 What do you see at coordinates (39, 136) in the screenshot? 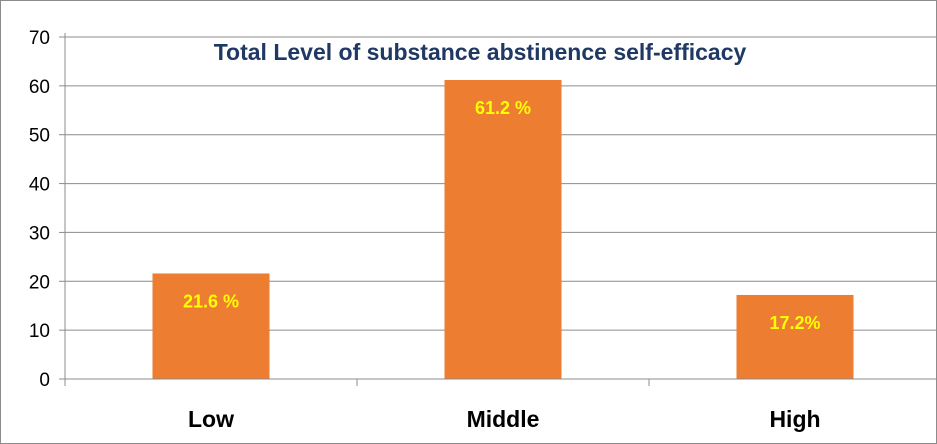
I see `y-tick-label: 50` at bounding box center [39, 136].